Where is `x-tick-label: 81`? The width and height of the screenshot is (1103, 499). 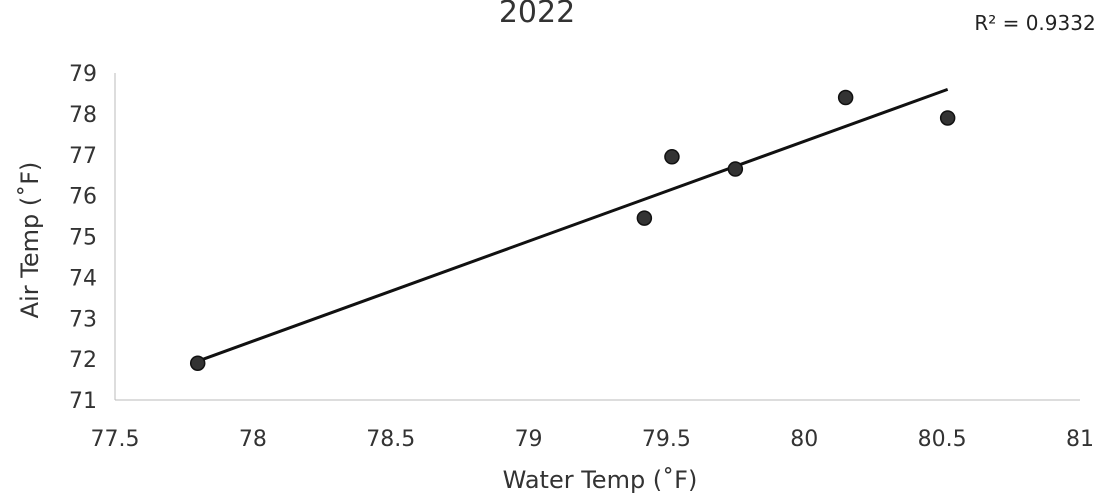 x-tick-label: 81 is located at coordinates (1080, 439).